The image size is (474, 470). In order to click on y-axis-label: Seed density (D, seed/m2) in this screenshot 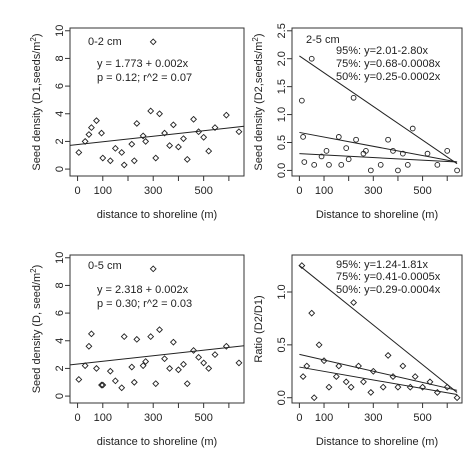, I will do `click(36, 329)`.